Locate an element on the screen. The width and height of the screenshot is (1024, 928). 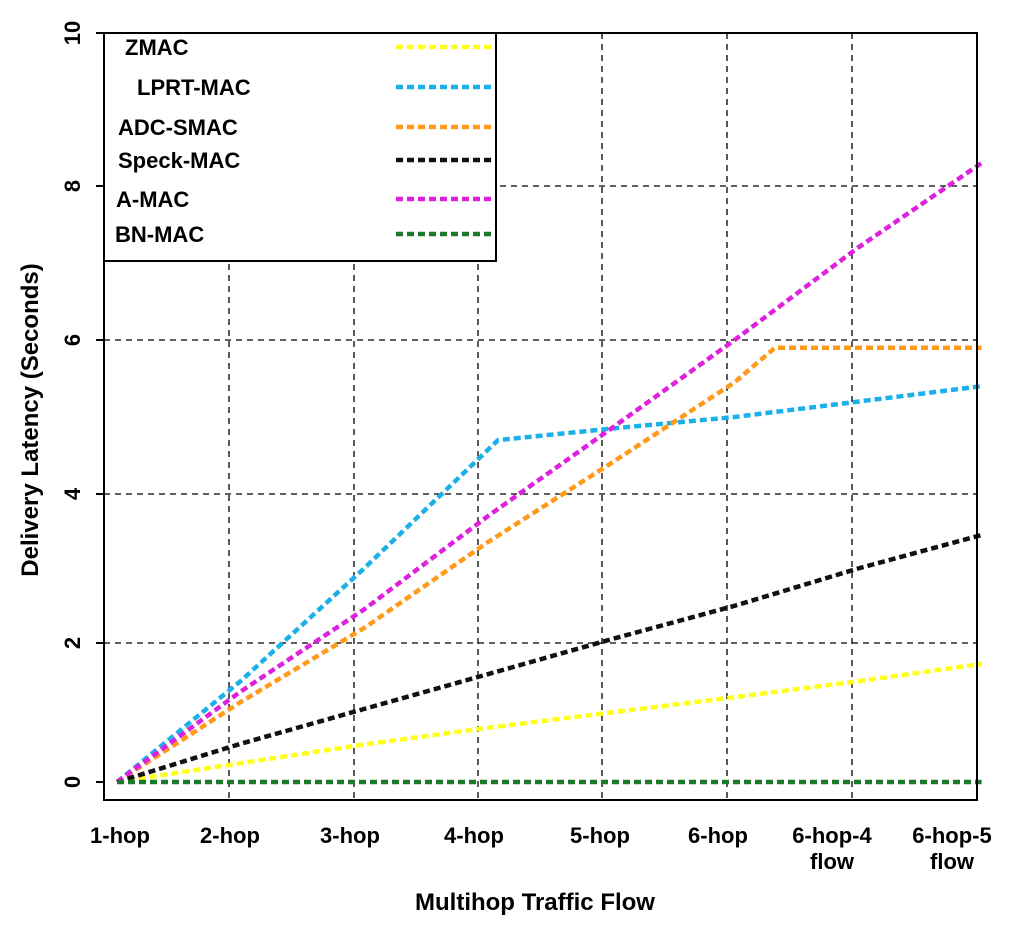
legend-label: Speck-MAC is located at coordinates (179, 160).